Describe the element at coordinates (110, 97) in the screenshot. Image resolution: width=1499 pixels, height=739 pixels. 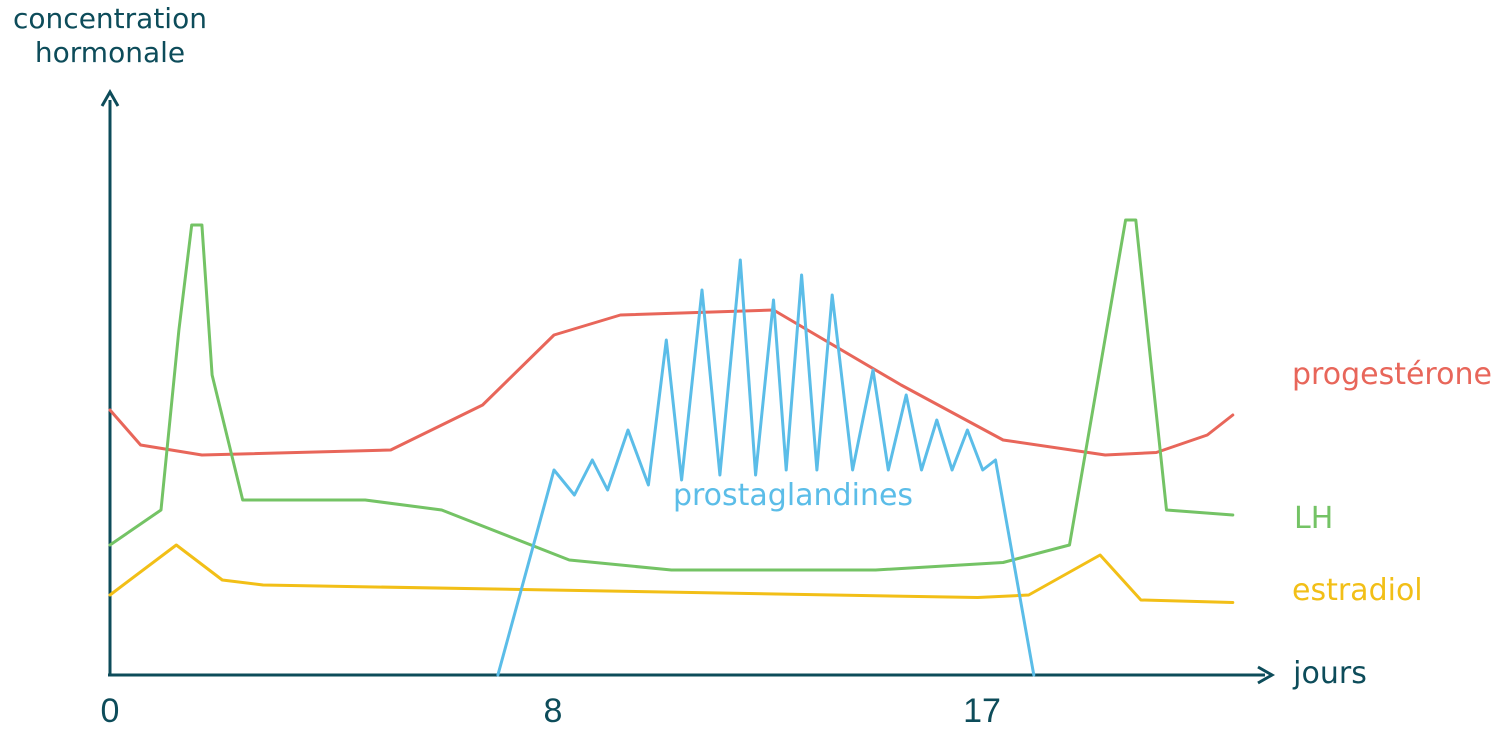
I see `y-axis-arrow-icon` at that location.